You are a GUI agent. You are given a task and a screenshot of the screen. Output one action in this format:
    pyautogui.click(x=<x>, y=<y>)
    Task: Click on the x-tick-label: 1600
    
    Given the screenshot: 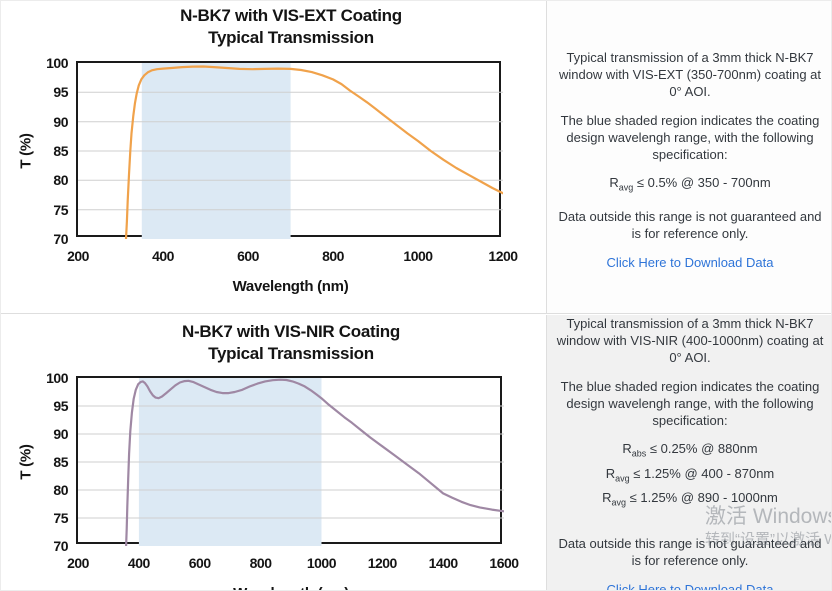 What is the action you would take?
    pyautogui.click(x=504, y=563)
    